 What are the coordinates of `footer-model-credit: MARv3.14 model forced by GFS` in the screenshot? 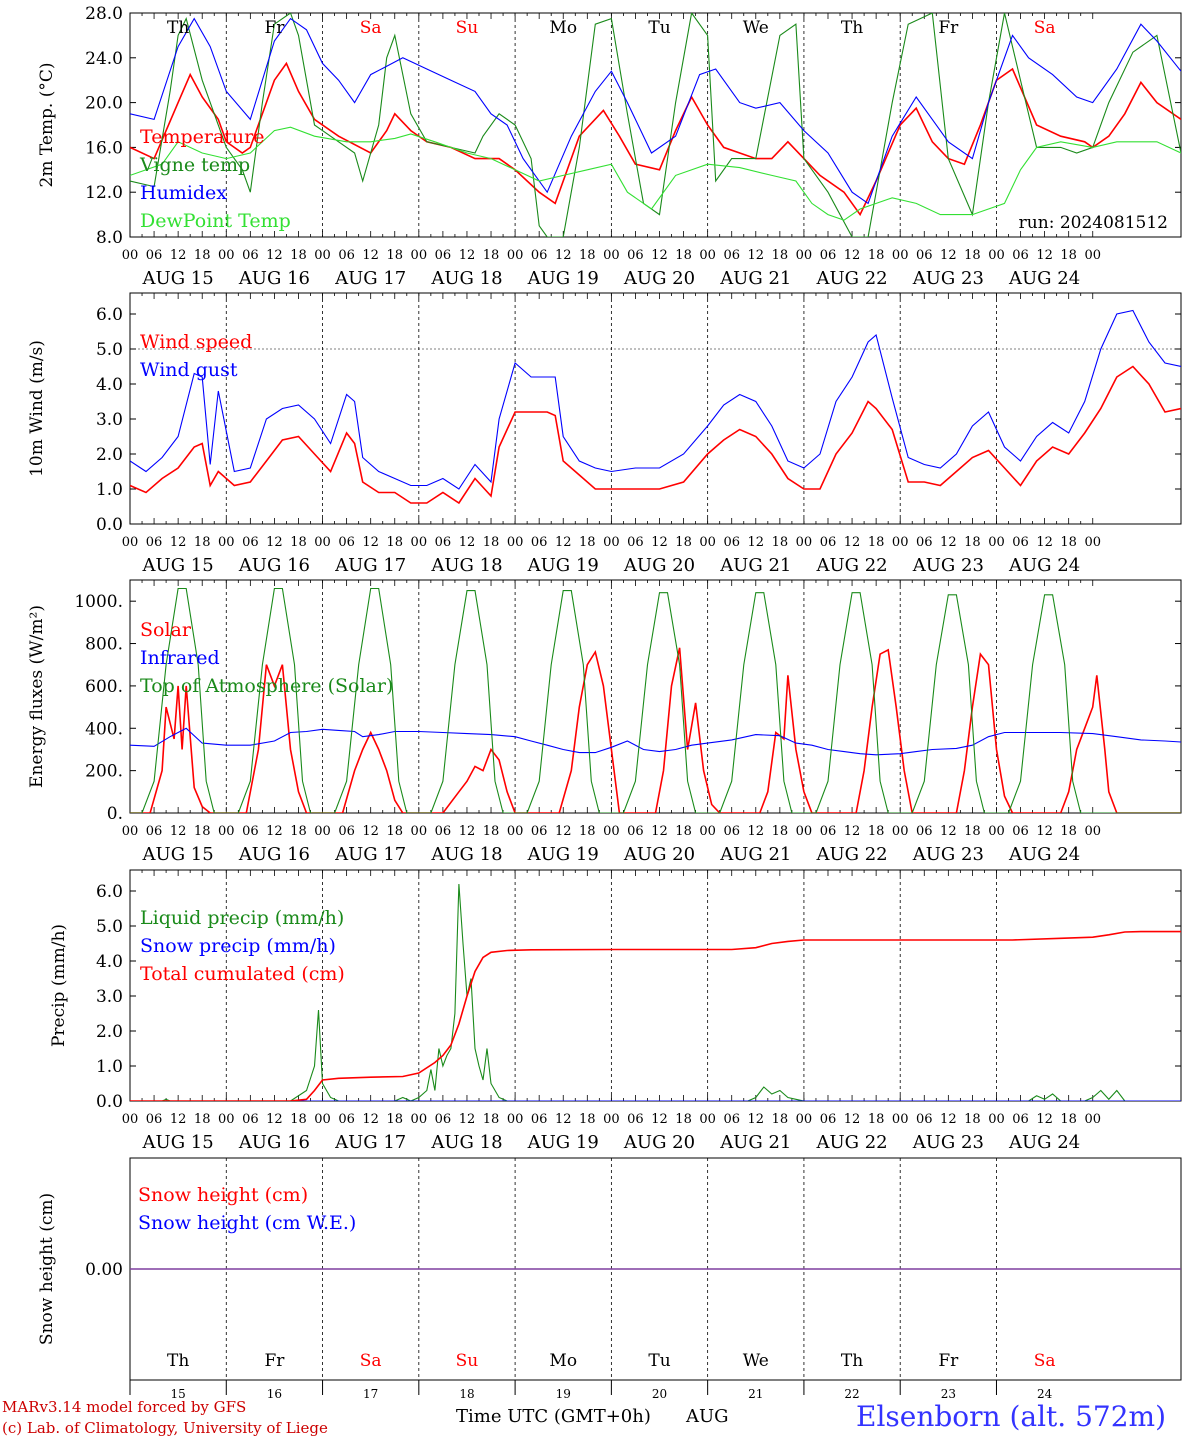 It's located at (124, 1407).